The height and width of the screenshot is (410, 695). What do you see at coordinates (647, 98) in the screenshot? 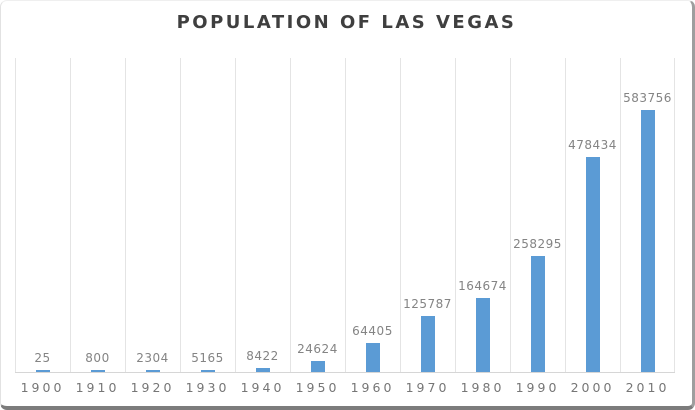
I see `data-label-2010: 583756` at bounding box center [647, 98].